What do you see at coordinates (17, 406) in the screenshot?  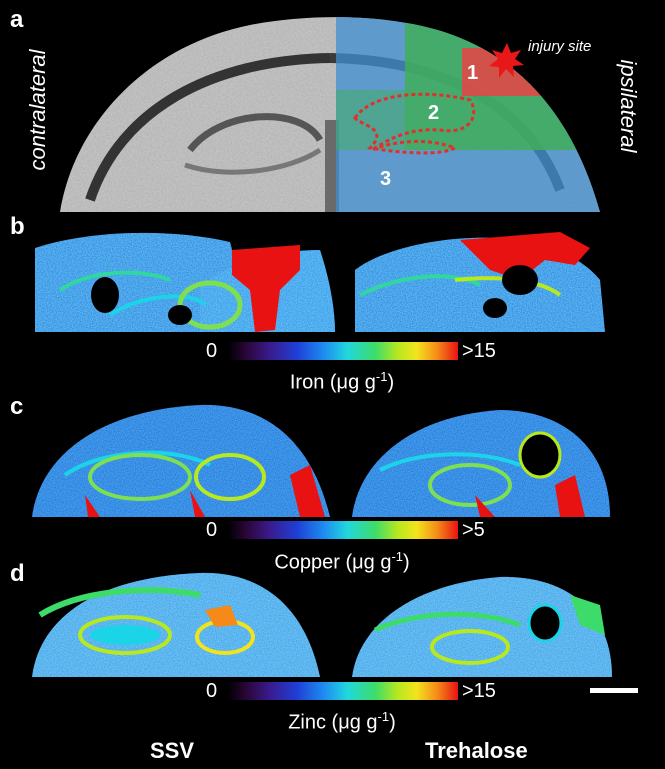 I see `panel-label-c: c` at bounding box center [17, 406].